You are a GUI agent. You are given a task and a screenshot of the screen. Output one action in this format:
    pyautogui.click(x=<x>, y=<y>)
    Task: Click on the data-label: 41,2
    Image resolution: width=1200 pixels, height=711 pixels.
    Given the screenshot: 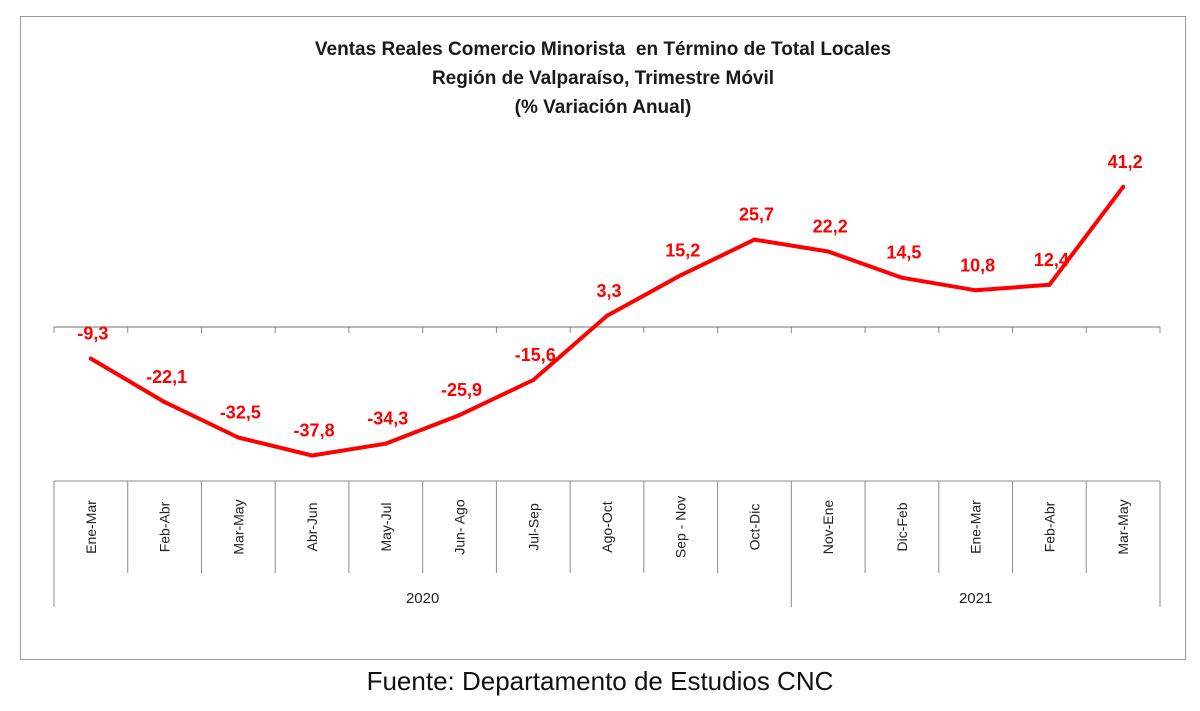 What is the action you would take?
    pyautogui.click(x=1125, y=162)
    